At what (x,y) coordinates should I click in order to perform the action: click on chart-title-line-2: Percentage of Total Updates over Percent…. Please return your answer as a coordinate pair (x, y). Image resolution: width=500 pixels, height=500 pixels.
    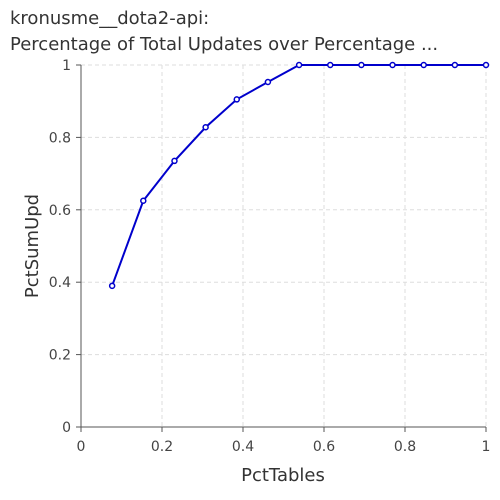
    Looking at the image, I should click on (224, 44).